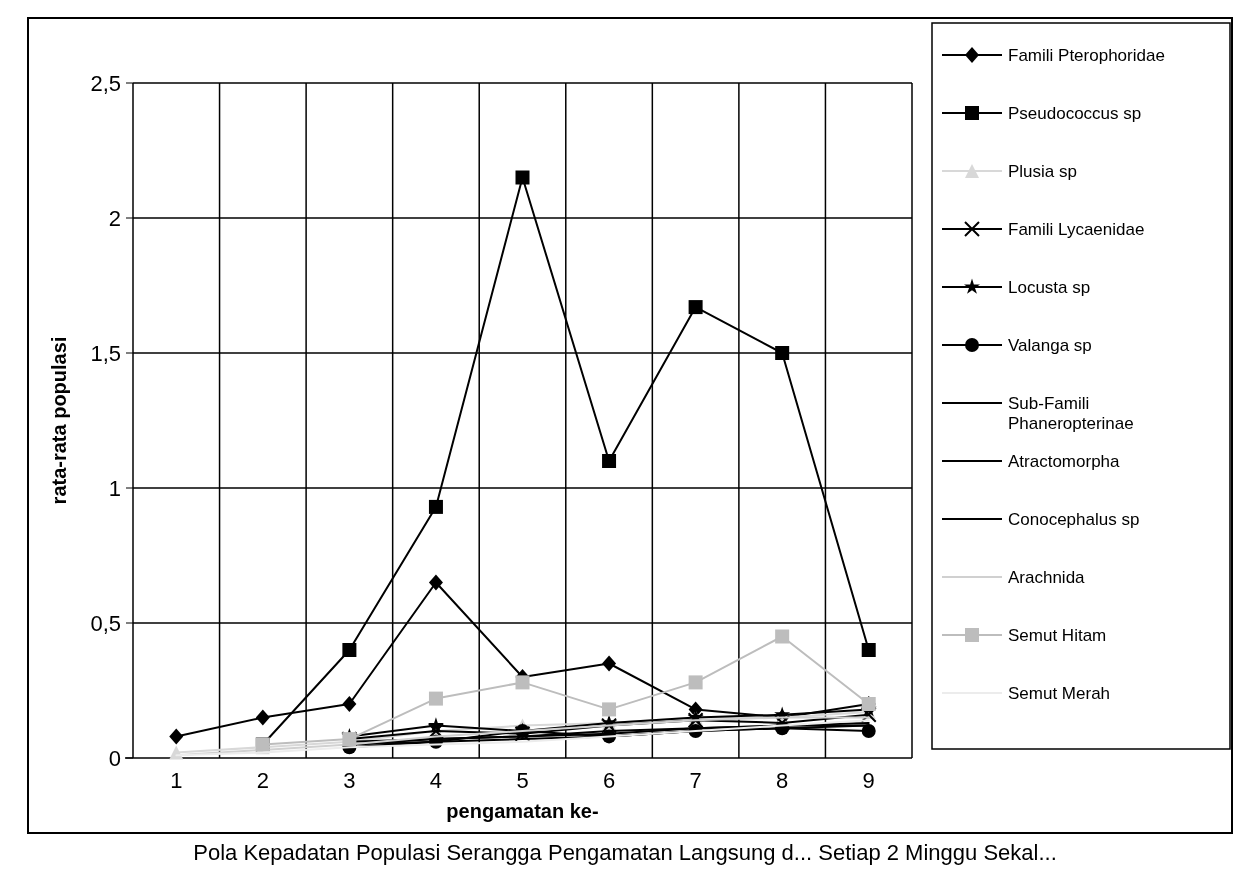 The height and width of the screenshot is (880, 1250). I want to click on legend-label: Sub-Famili Phaneropterinae, so click(1071, 413).